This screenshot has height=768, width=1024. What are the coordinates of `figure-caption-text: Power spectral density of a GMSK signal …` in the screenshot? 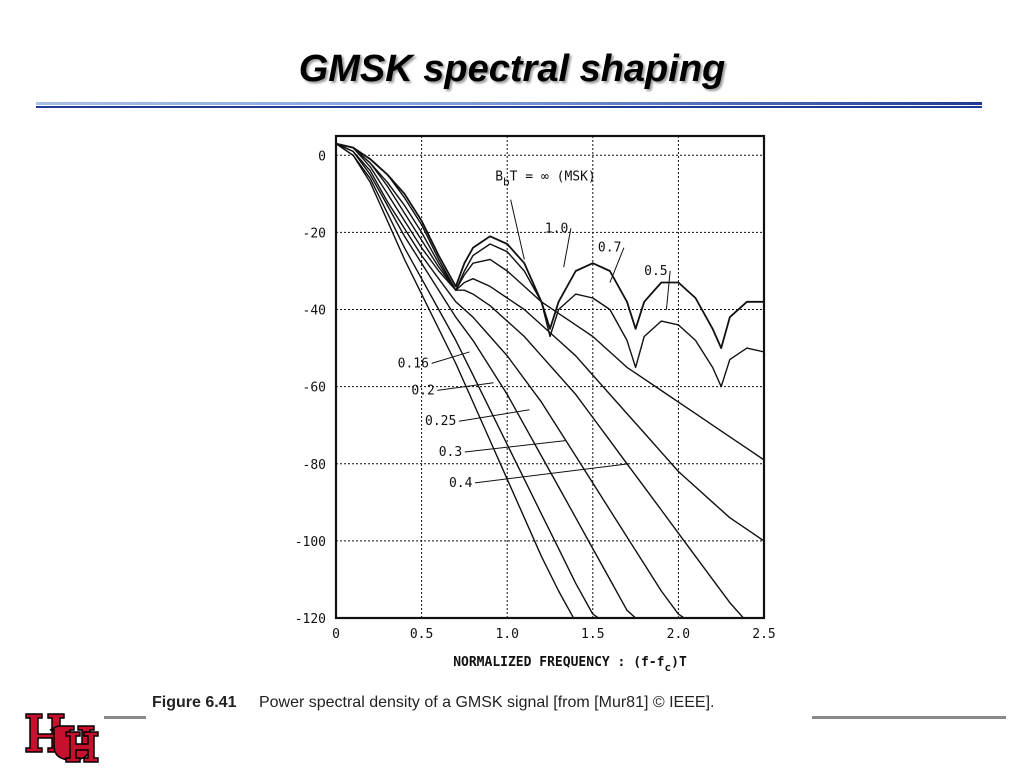 It's located at (486, 702).